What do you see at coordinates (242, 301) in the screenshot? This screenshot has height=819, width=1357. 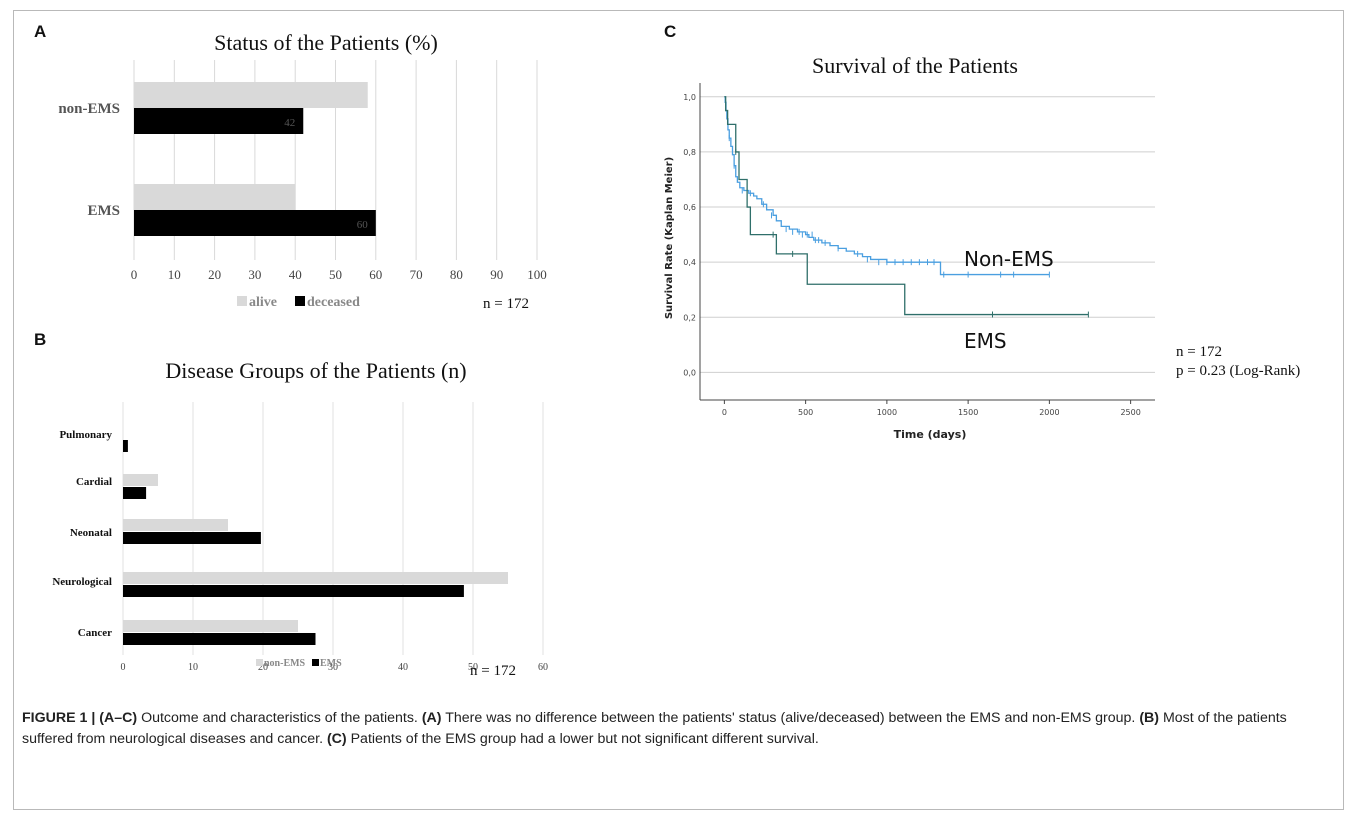 I see `legend-swatch-alive` at bounding box center [242, 301].